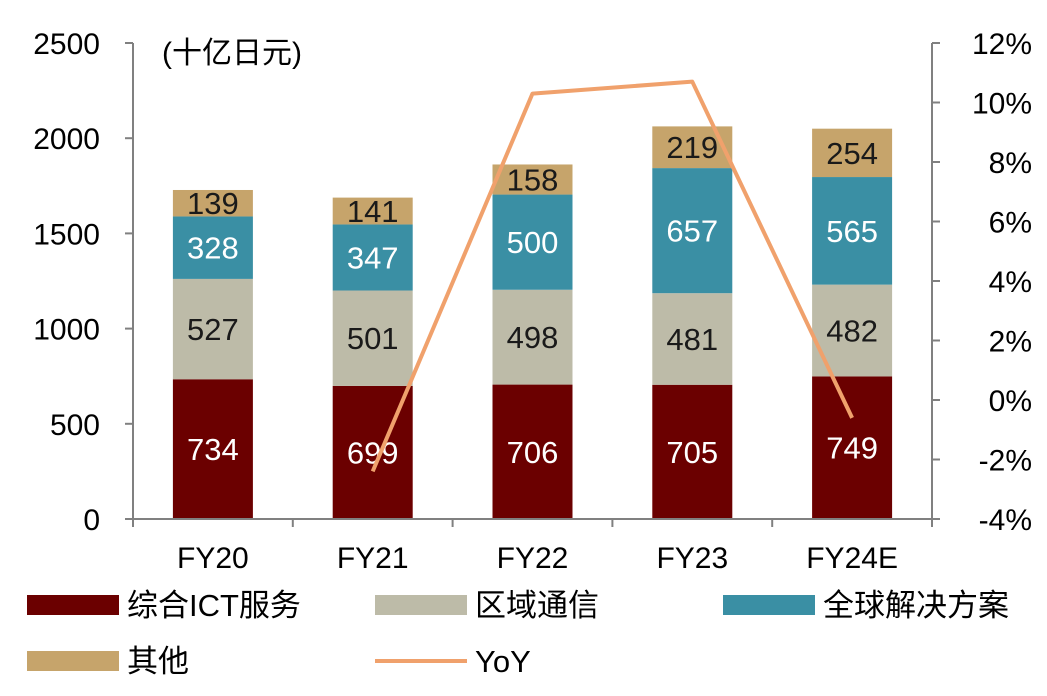 The width and height of the screenshot is (1047, 696). I want to click on x-category-label: FY24E, so click(852, 558).